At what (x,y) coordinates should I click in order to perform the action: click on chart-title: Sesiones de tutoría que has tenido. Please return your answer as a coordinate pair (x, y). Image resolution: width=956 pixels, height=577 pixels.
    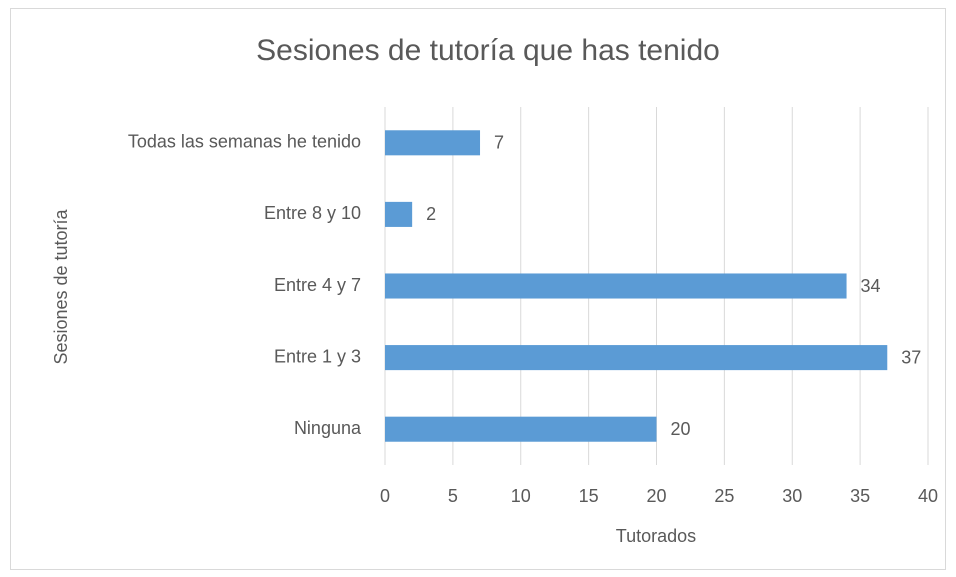
    Looking at the image, I should click on (488, 50).